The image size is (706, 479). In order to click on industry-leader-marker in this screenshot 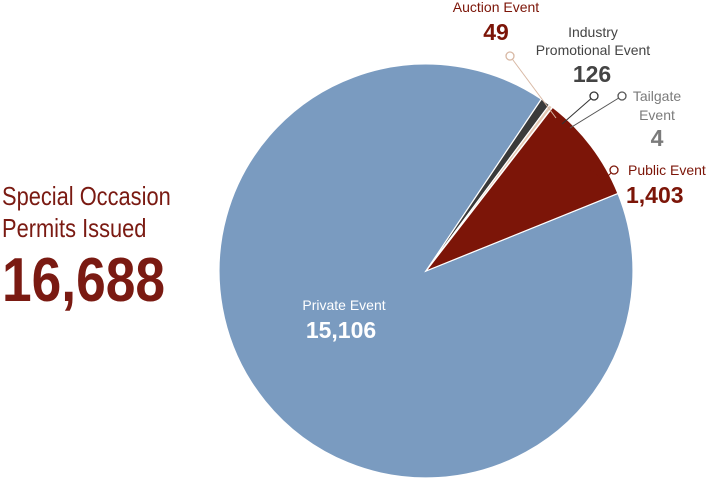, I will do `click(594, 96)`.